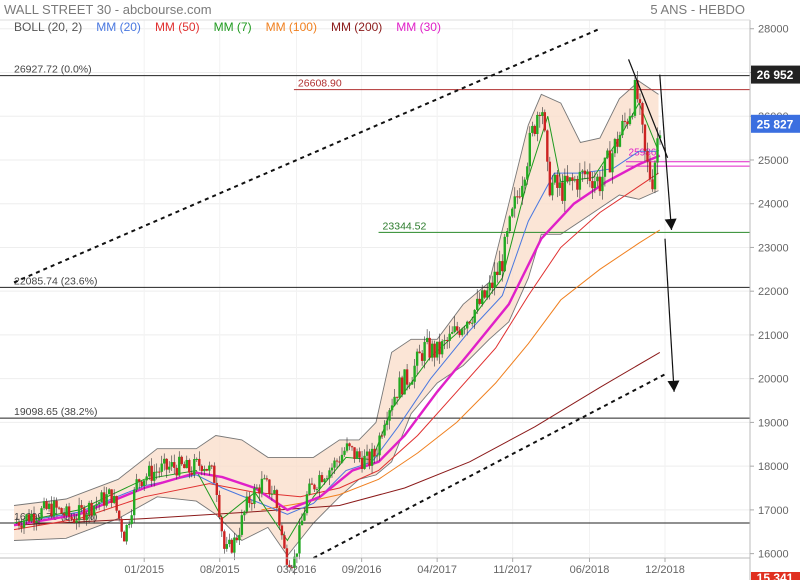 This screenshot has width=800, height=580. I want to click on legend-item: MM (50), so click(177, 27).